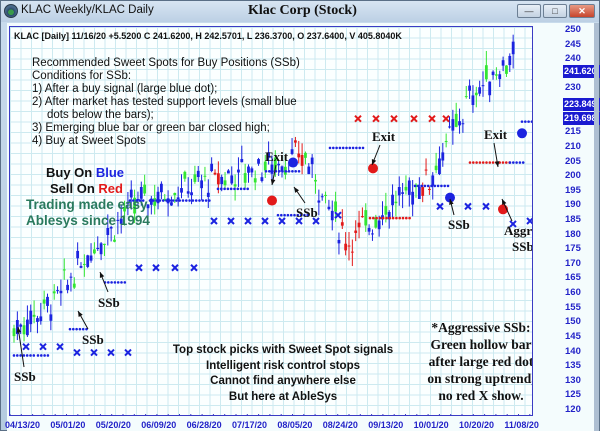 This screenshot has width=600, height=431. What do you see at coordinates (477, 425) in the screenshot?
I see `x-tick-label: 10/20/20` at bounding box center [477, 425].